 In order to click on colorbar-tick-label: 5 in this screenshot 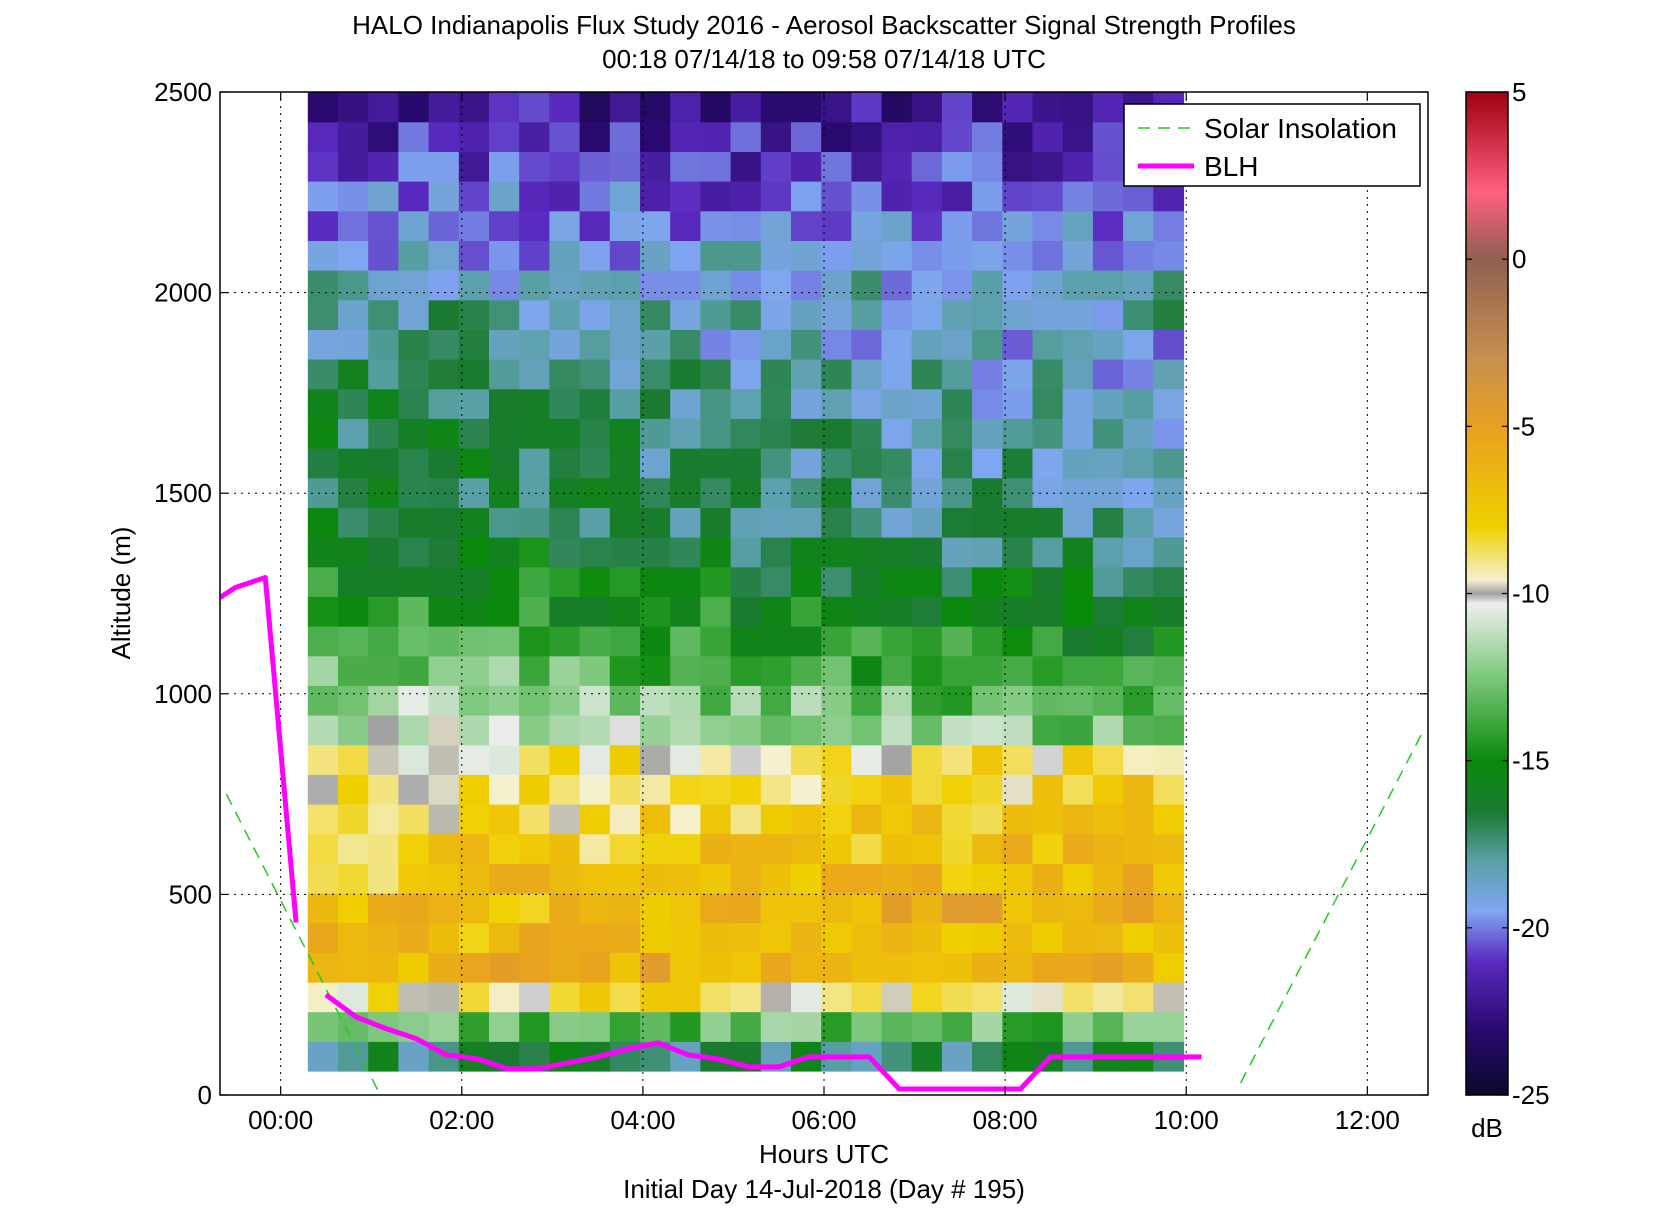, I will do `click(1519, 92)`.